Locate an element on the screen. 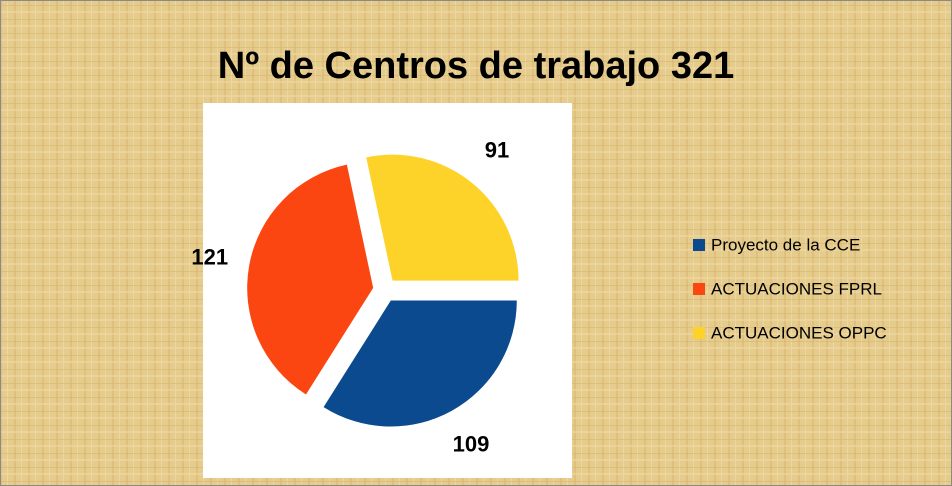 The image size is (952, 486). legend-label: Proyecto de la CCE is located at coordinates (785, 244).